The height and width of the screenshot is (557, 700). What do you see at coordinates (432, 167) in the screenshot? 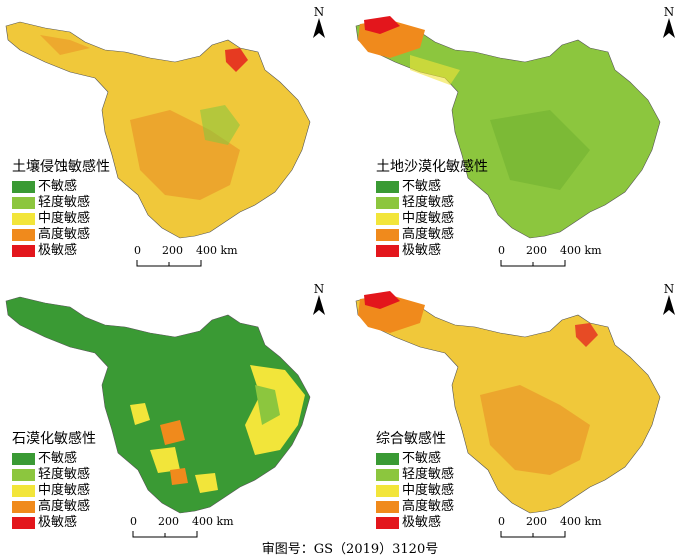
I see `legend-title: 土地沙漠化敏感性` at bounding box center [432, 167].